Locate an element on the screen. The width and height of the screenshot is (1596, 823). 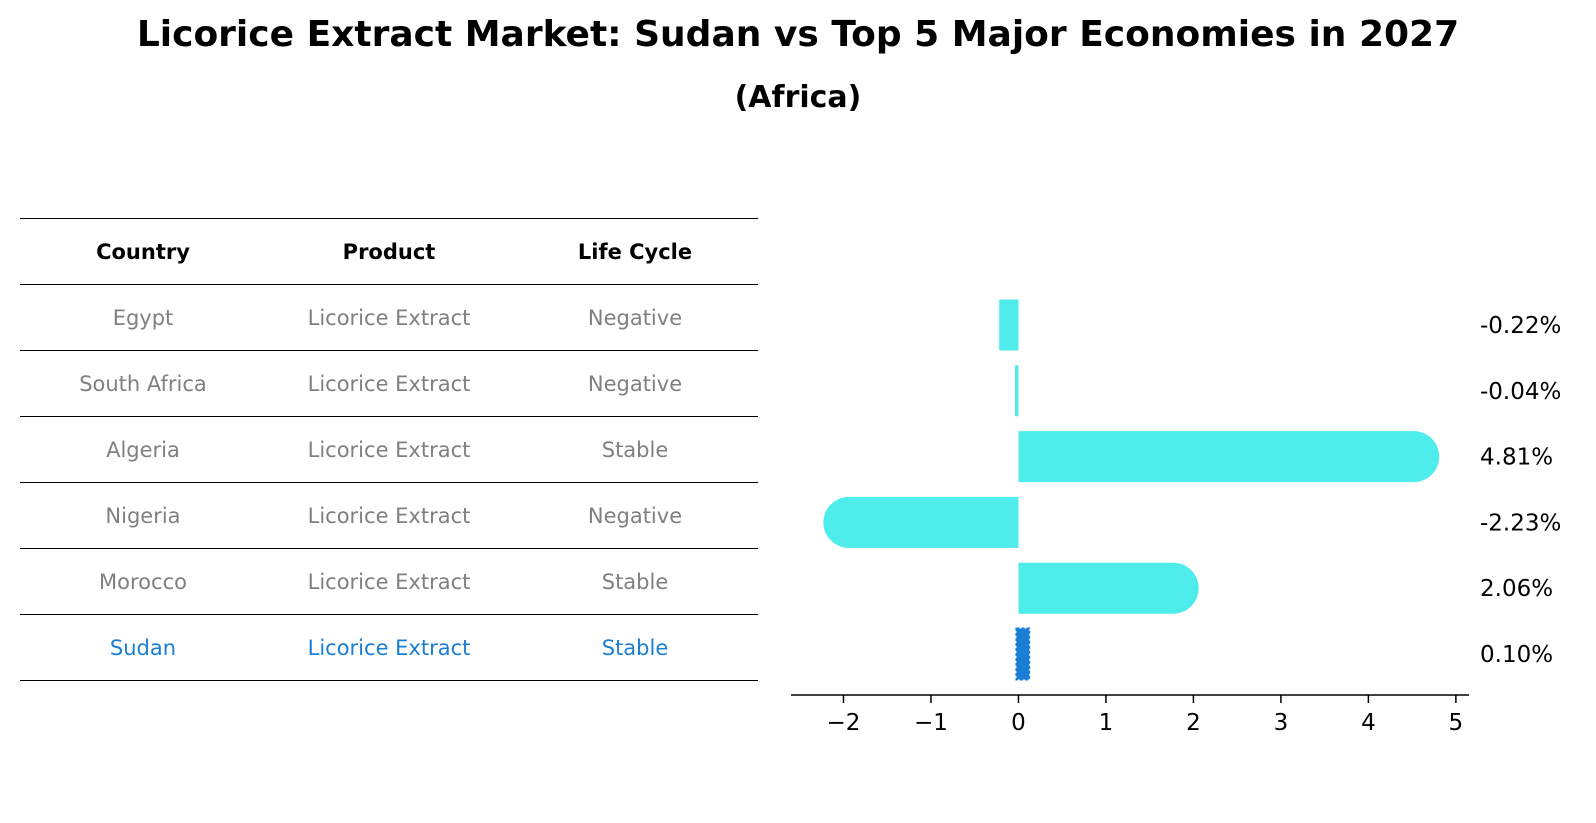
table-header-row: Country Product Life Cycle is located at coordinates (389, 251).